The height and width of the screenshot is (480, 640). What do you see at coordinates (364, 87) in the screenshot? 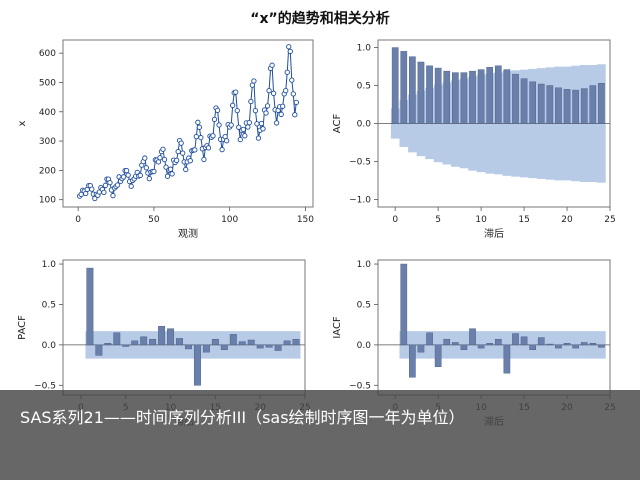
I see `acf-y-tick-label: 0.5` at bounding box center [364, 87].